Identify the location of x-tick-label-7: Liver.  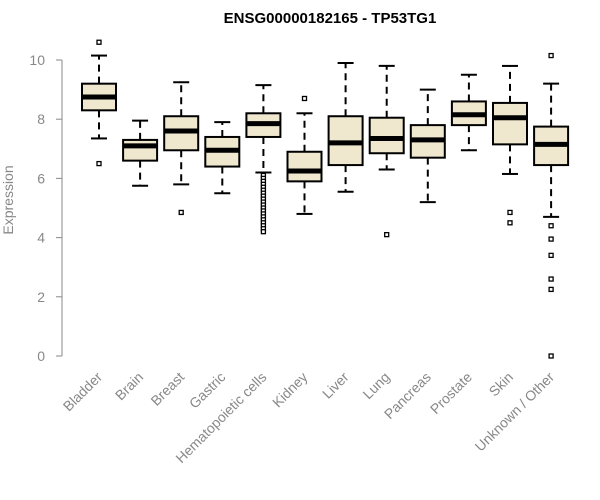
(335, 385).